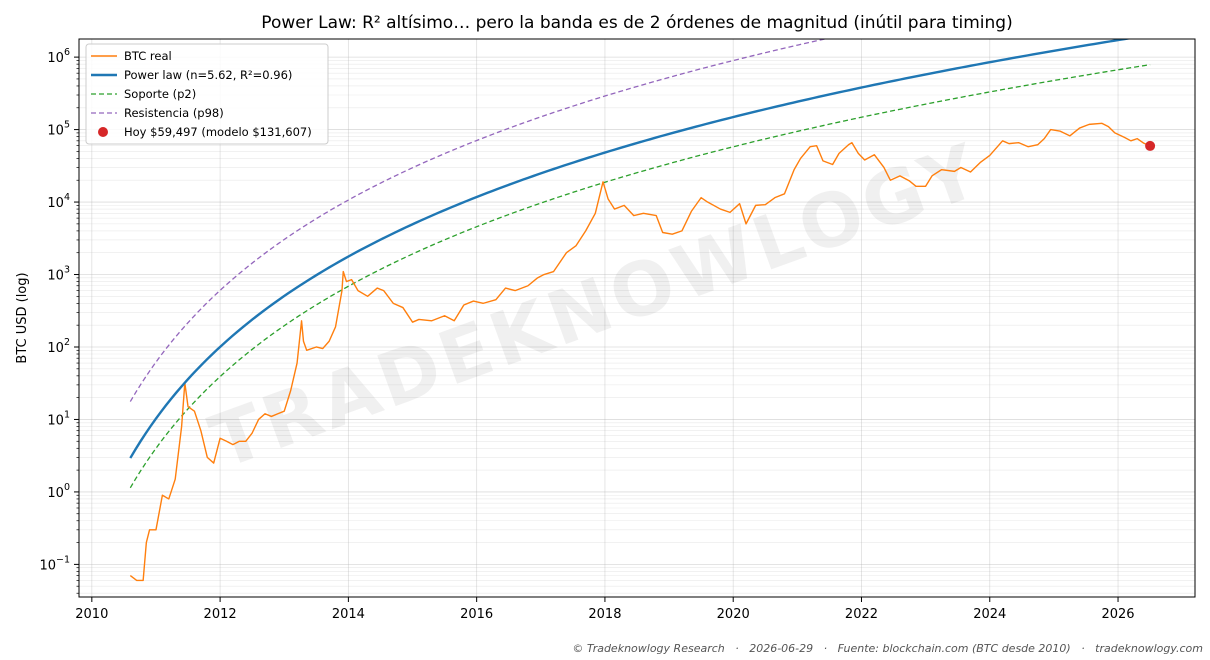  What do you see at coordinates (220, 614) in the screenshot?
I see `x-tick-label: 2012` at bounding box center [220, 614].